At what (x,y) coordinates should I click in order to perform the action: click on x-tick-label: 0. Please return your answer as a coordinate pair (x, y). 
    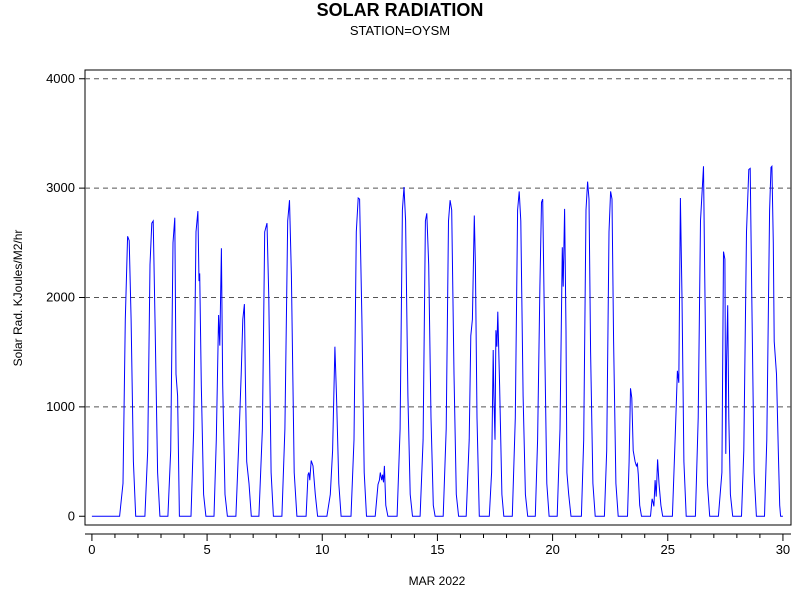
    Looking at the image, I should click on (91, 549).